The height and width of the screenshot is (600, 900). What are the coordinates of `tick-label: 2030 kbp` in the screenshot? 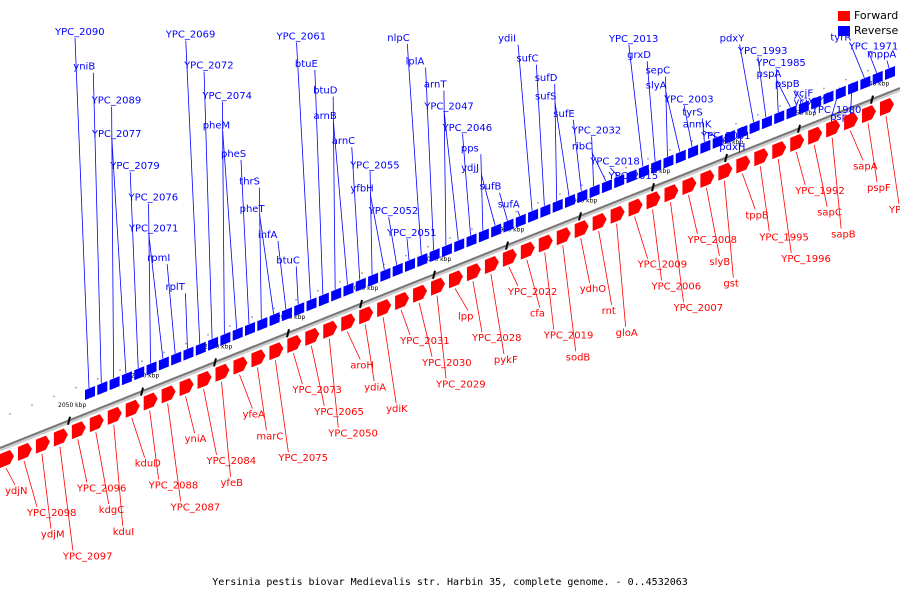 It's located at (218, 346).